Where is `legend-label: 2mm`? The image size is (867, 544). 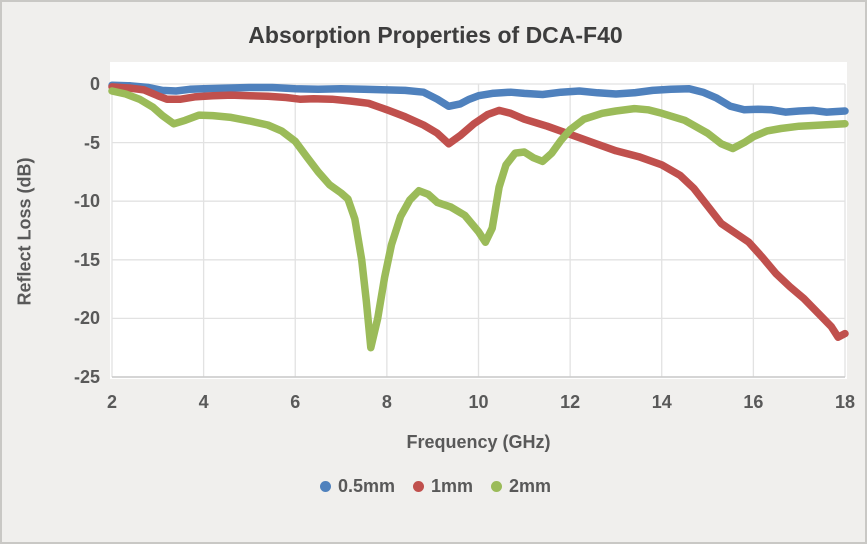
legend-label: 2mm is located at coordinates (530, 486).